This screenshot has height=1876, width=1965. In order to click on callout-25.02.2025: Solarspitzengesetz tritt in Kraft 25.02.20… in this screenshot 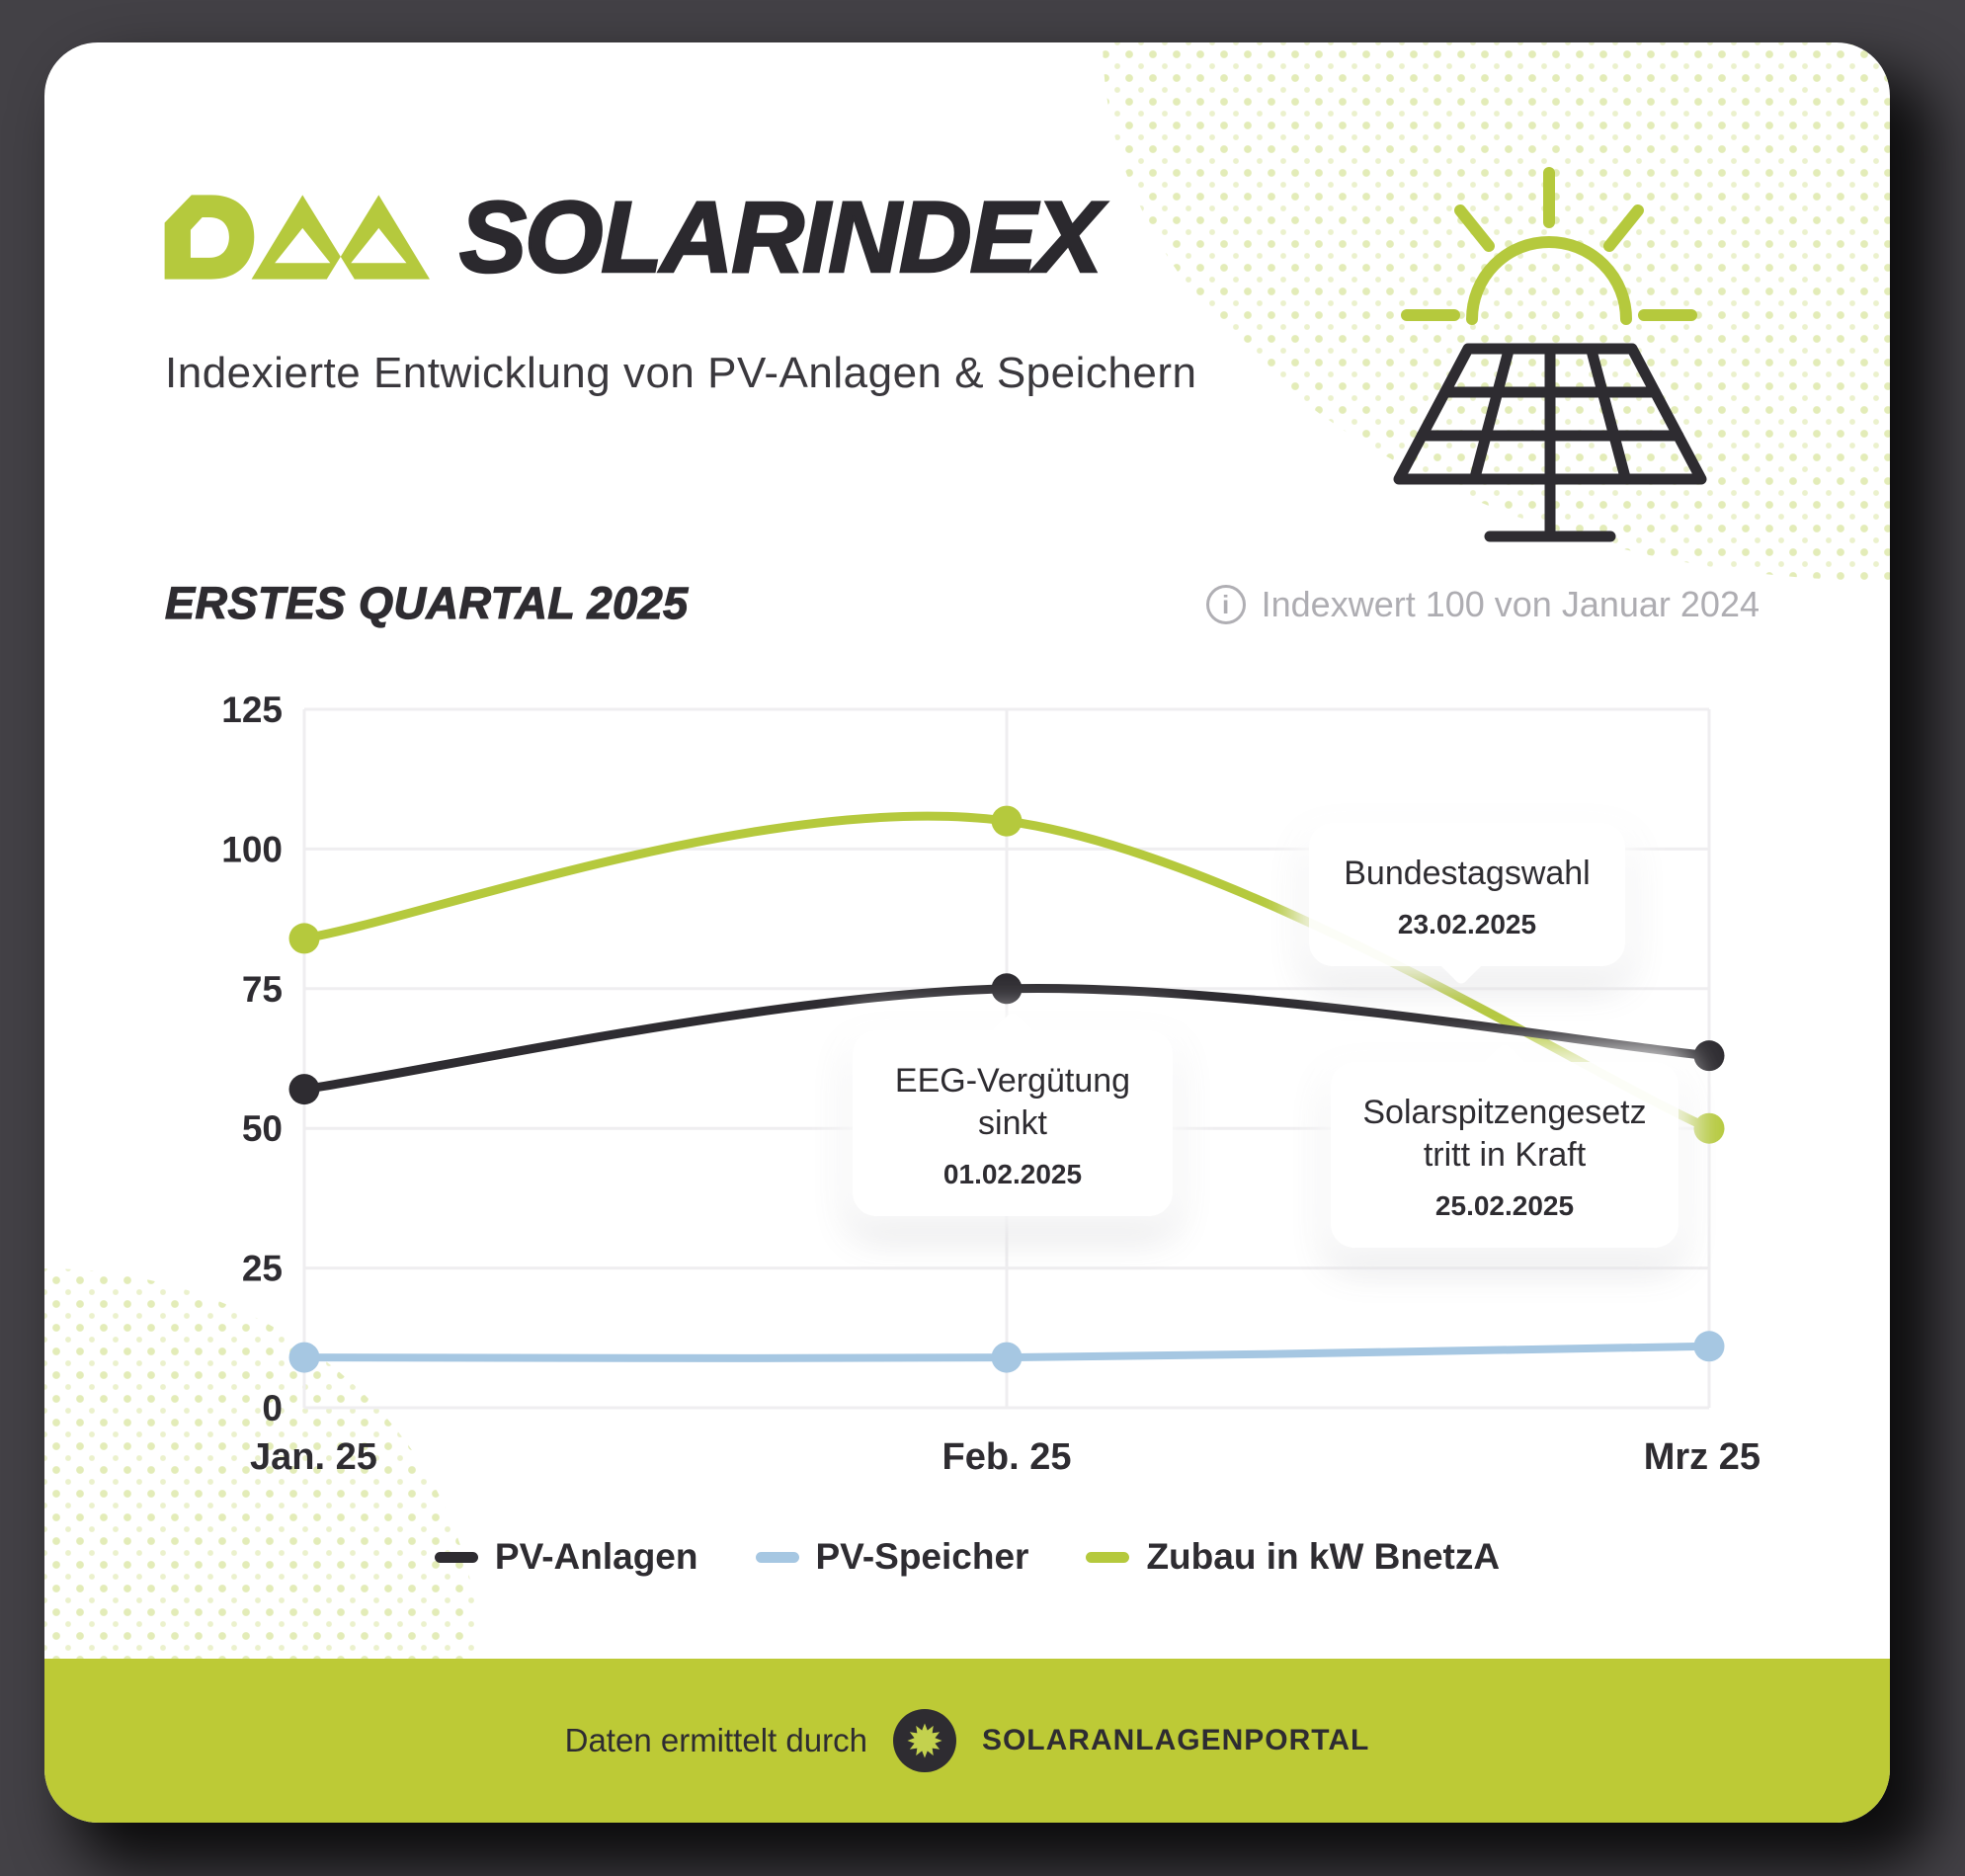, I will do `click(1505, 1144)`.